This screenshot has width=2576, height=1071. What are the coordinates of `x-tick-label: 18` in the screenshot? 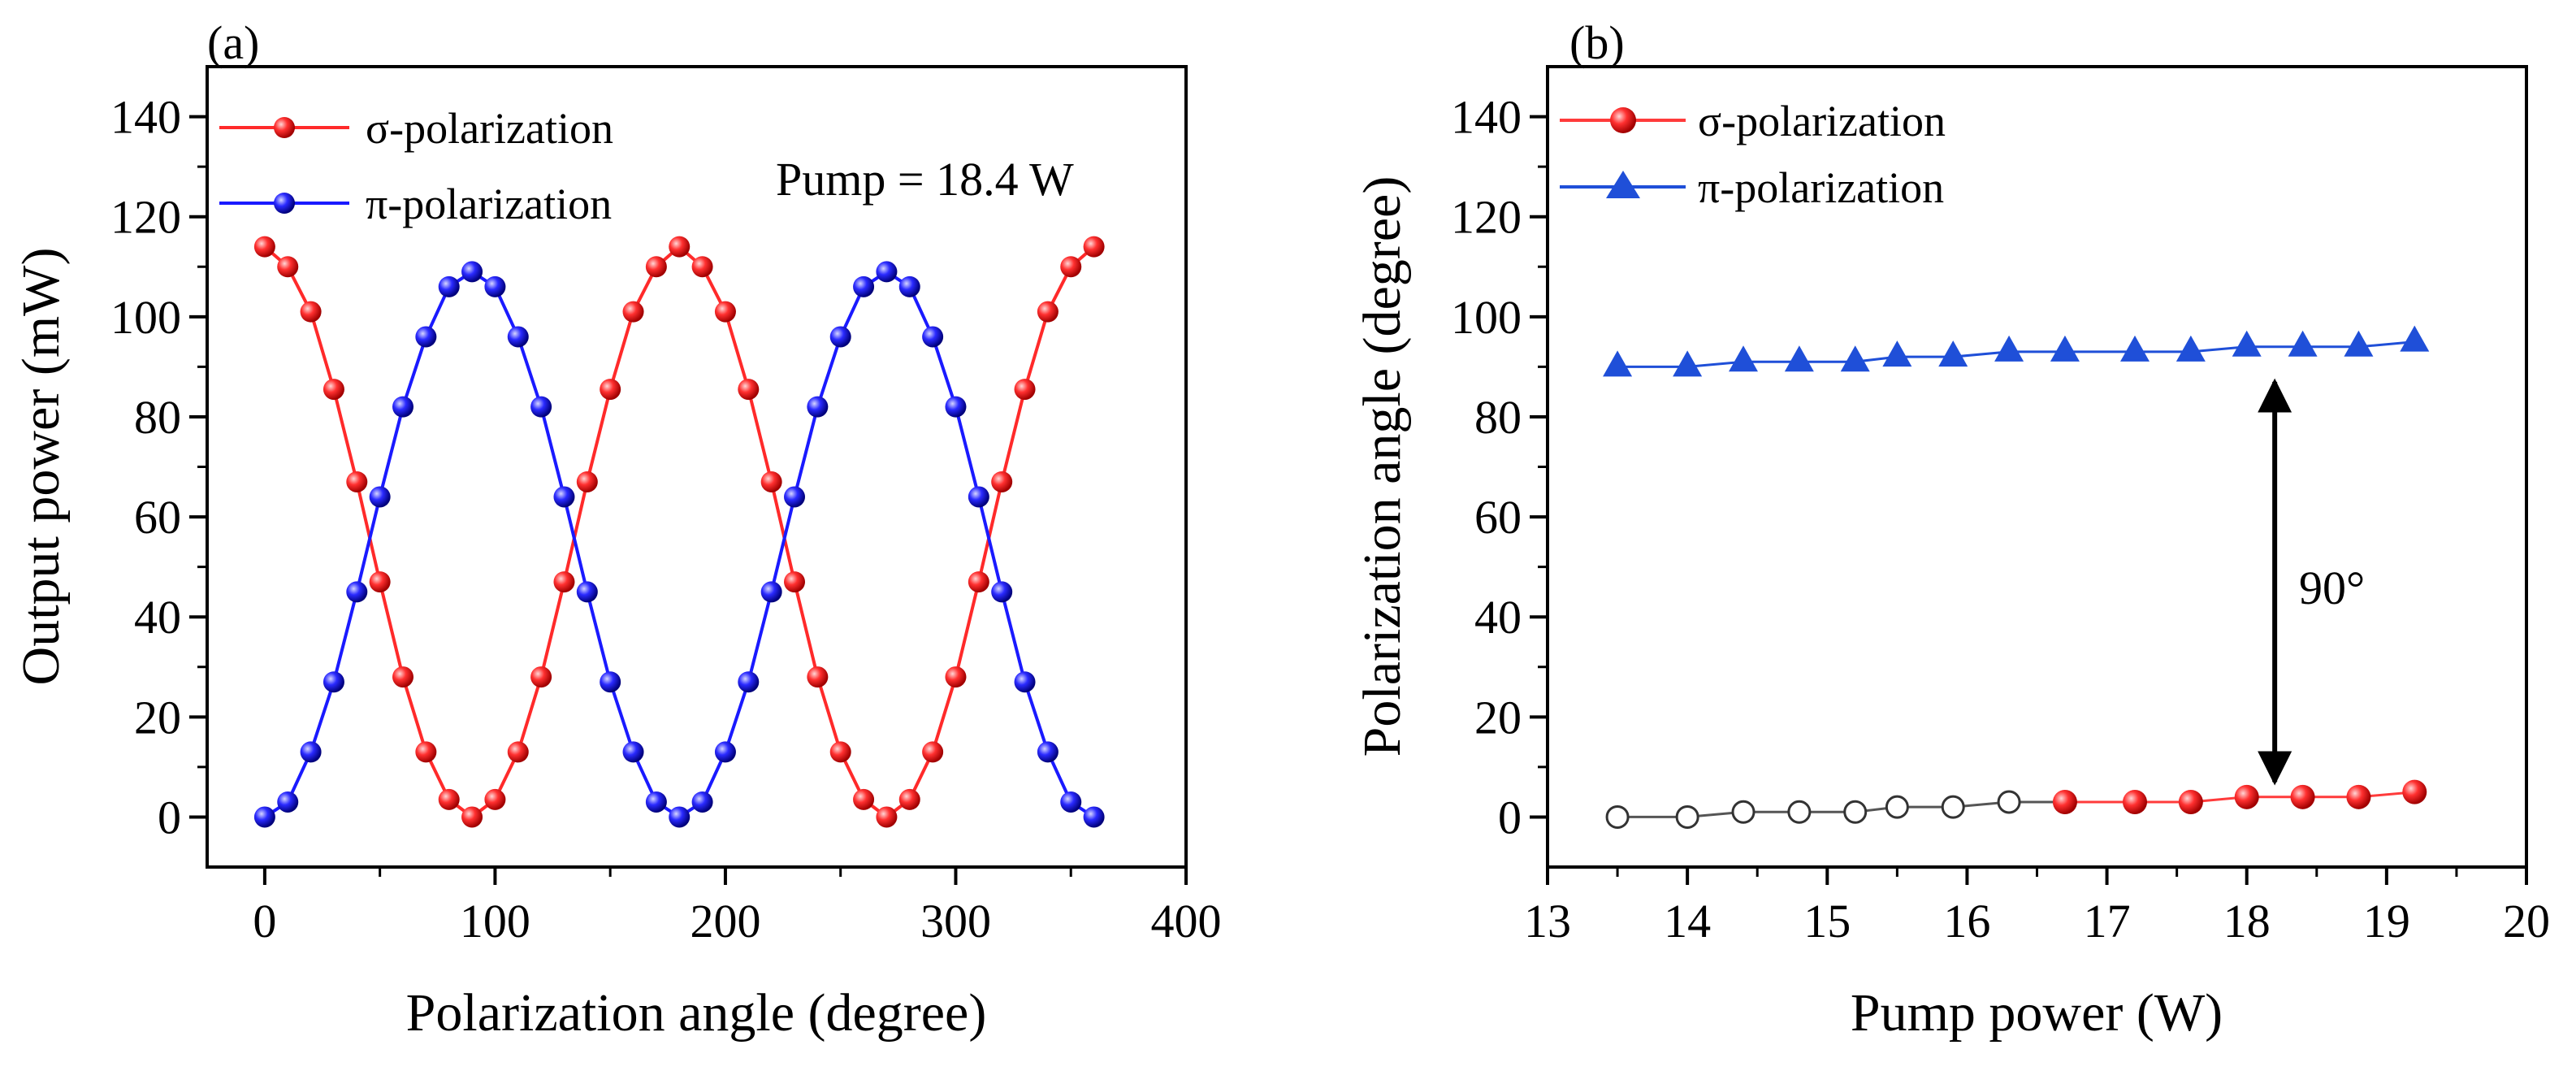 It's located at (2247, 921).